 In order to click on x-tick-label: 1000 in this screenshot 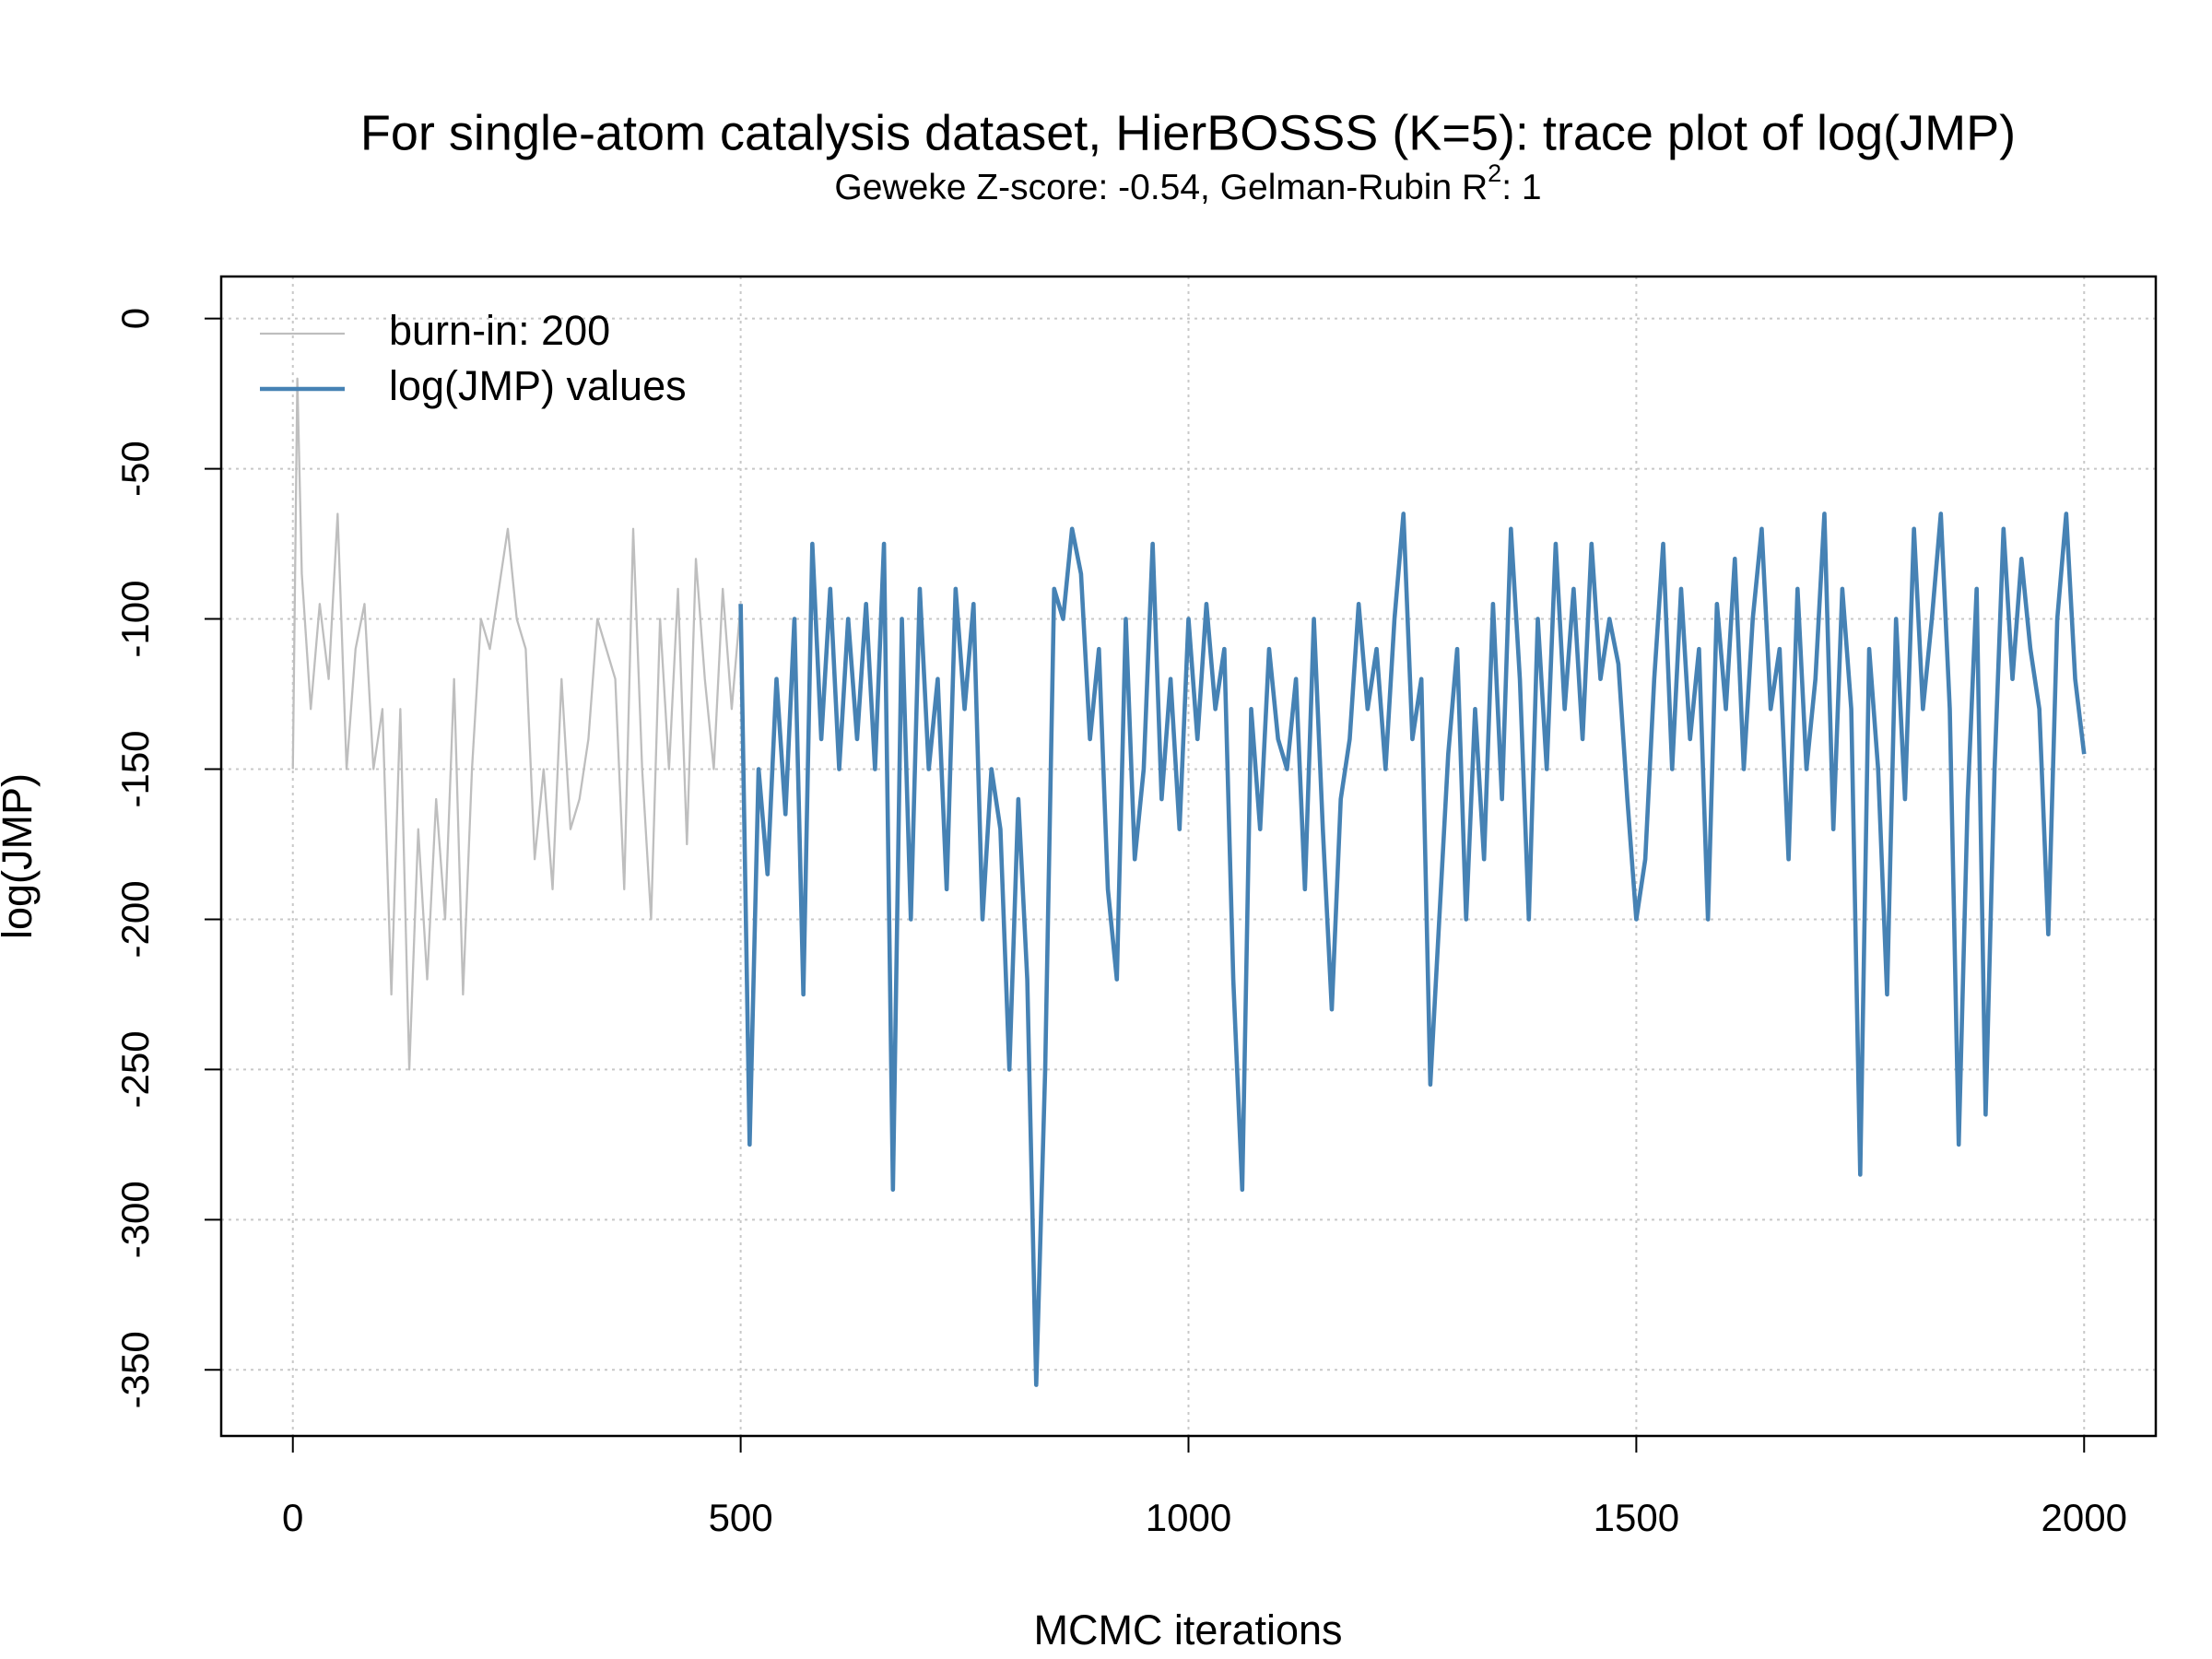, I will do `click(1188, 1517)`.